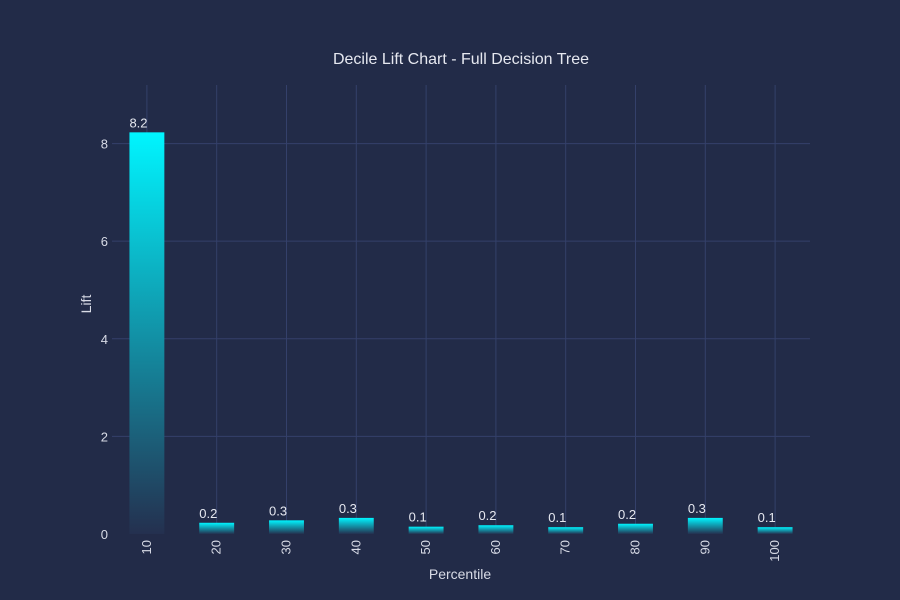 Image resolution: width=900 pixels, height=600 pixels. What do you see at coordinates (418, 517) in the screenshot?
I see `data-label-50: 0.1` at bounding box center [418, 517].